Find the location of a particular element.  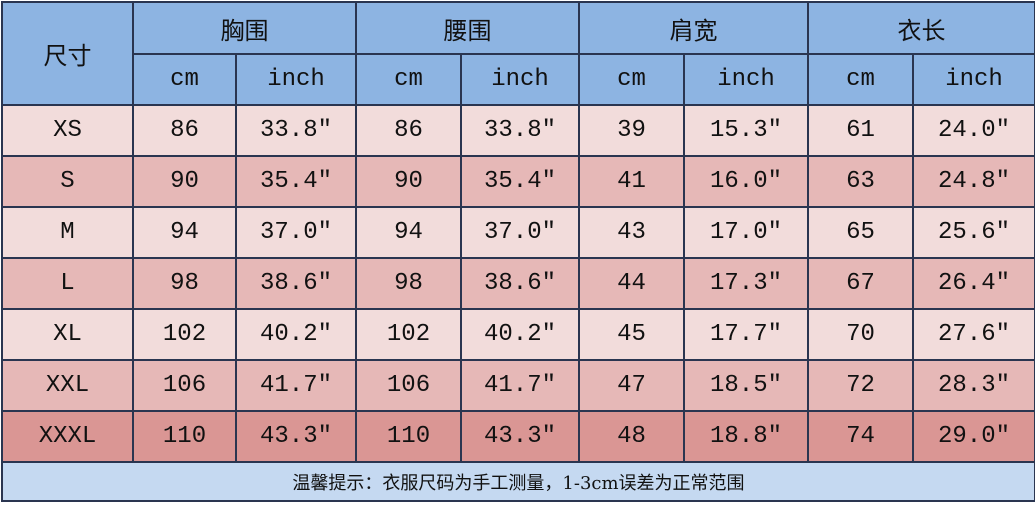

measure-cell: 24.0″ is located at coordinates (973, 130).